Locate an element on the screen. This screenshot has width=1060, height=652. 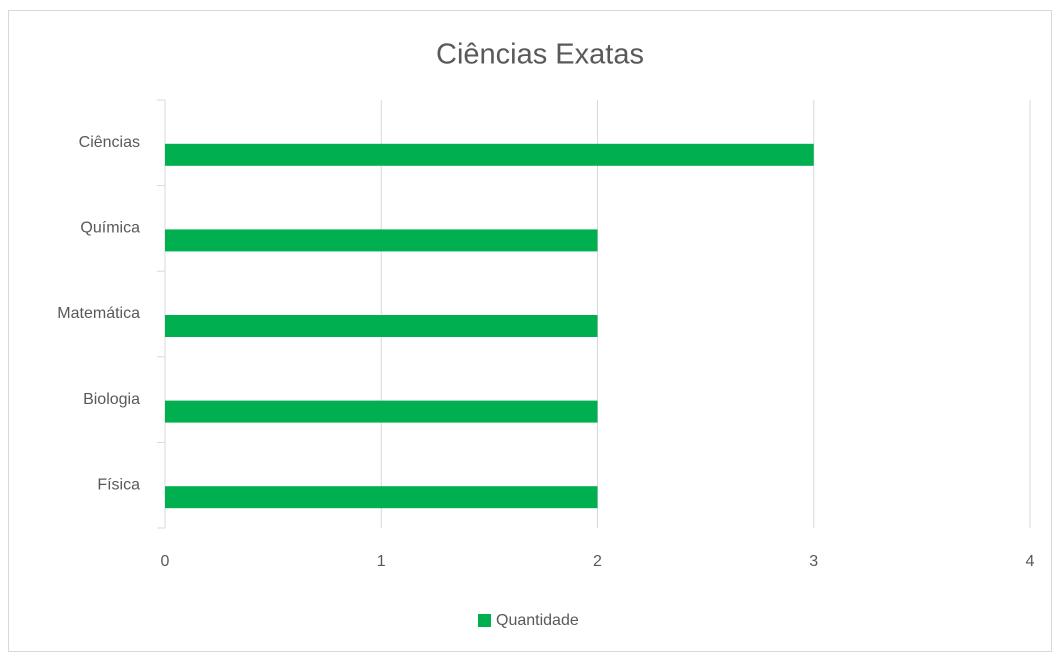
legend-swatch is located at coordinates (484, 620).